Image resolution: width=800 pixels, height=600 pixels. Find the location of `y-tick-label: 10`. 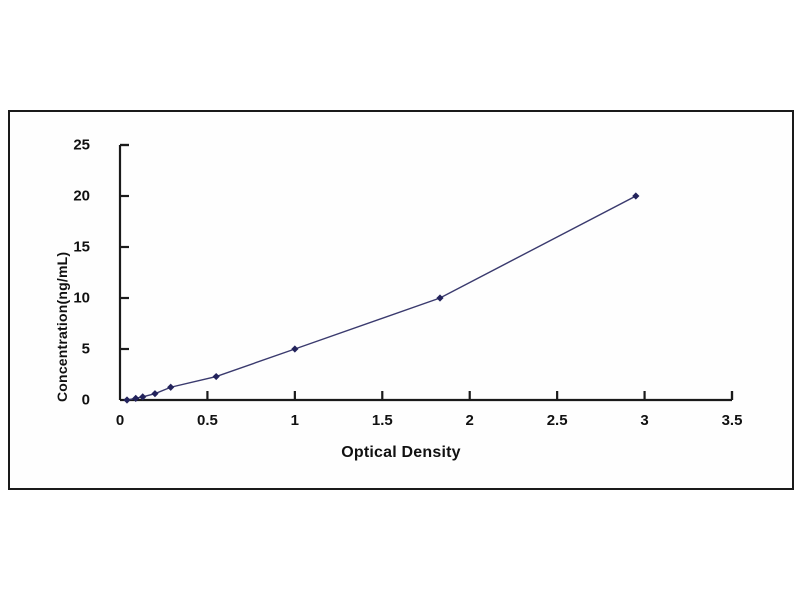

y-tick-label: 10 is located at coordinates (81, 298).